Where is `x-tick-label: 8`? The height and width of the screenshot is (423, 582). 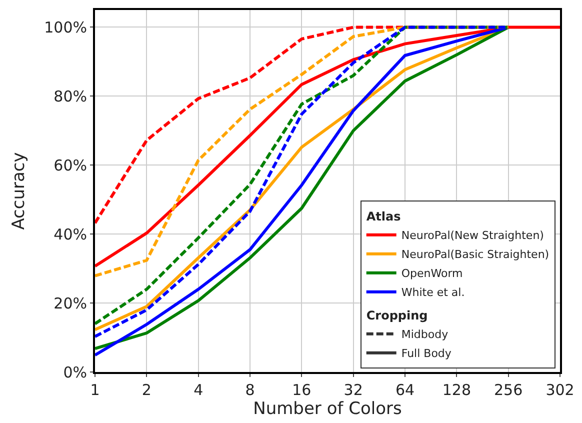 x-tick-label: 8 is located at coordinates (250, 390).